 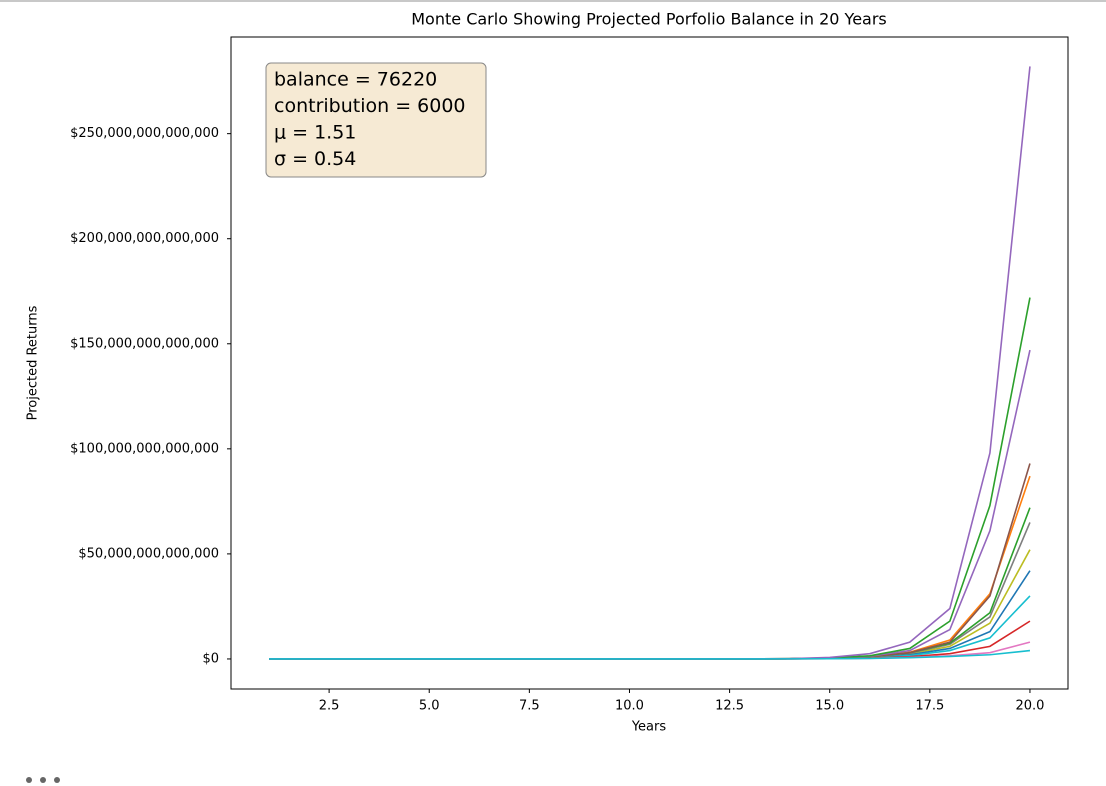 What do you see at coordinates (329, 706) in the screenshot?
I see `x-tick-label: 2.5` at bounding box center [329, 706].